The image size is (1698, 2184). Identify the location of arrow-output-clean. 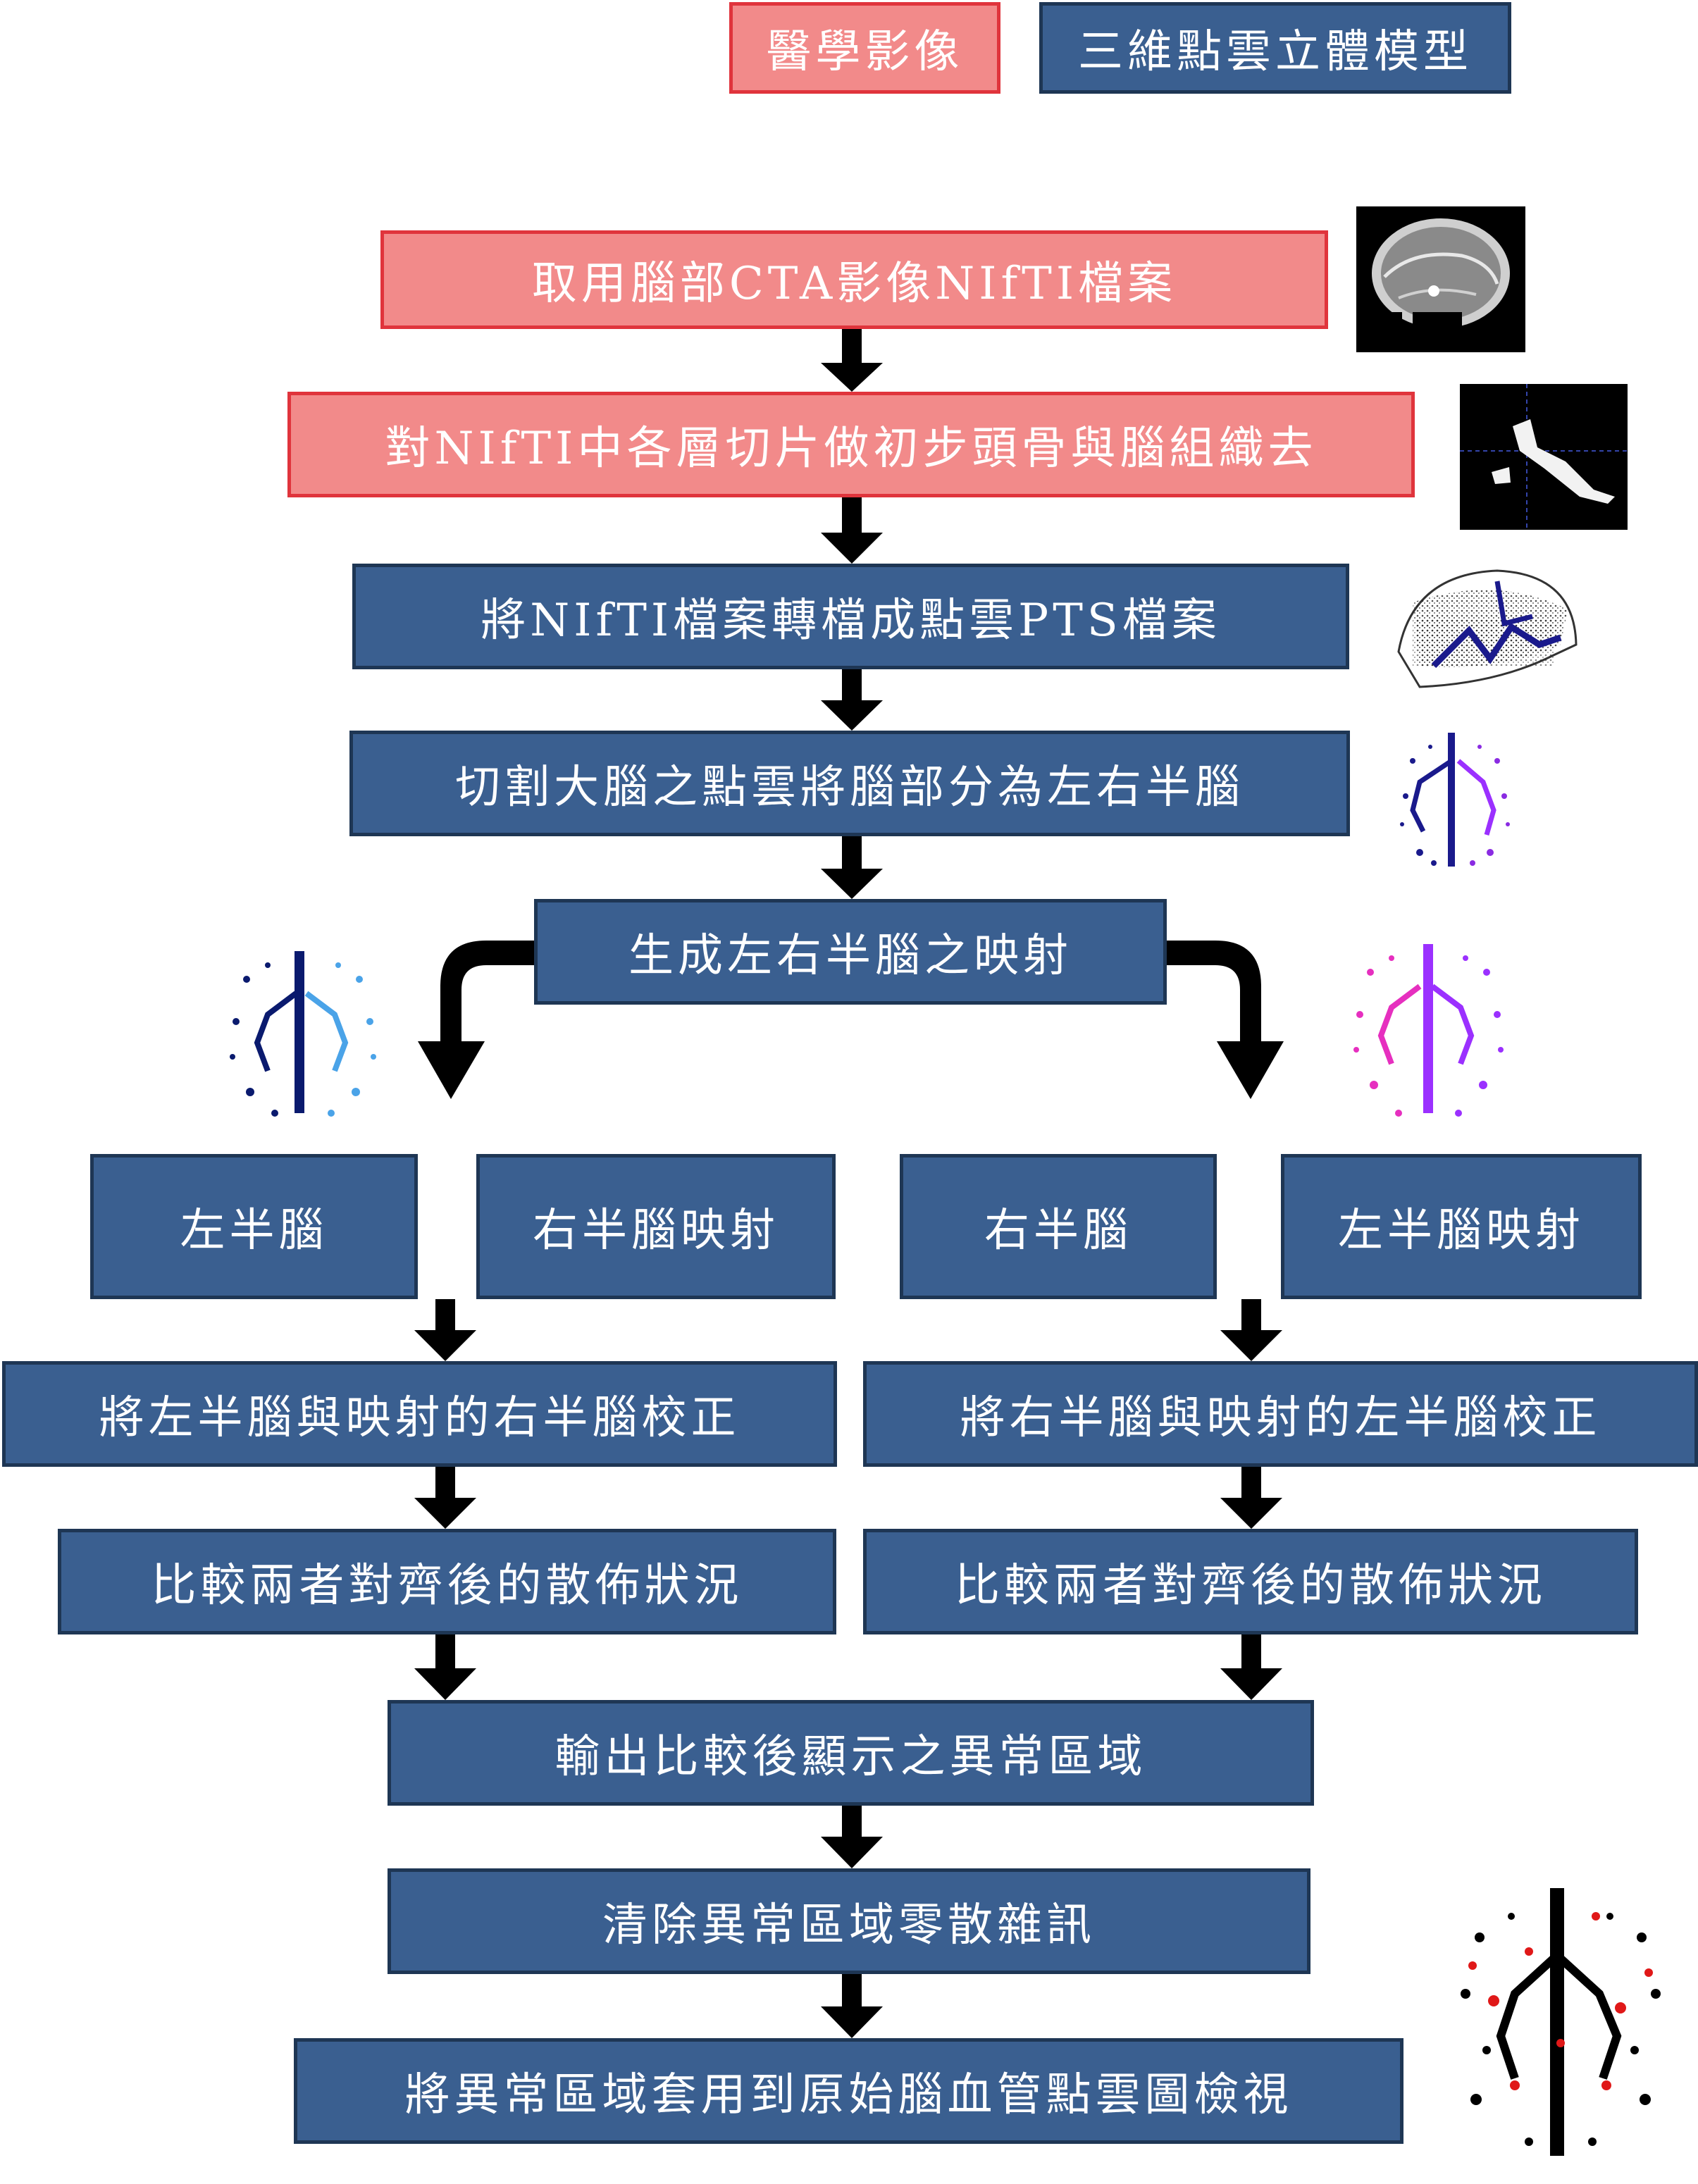
(852, 1837).